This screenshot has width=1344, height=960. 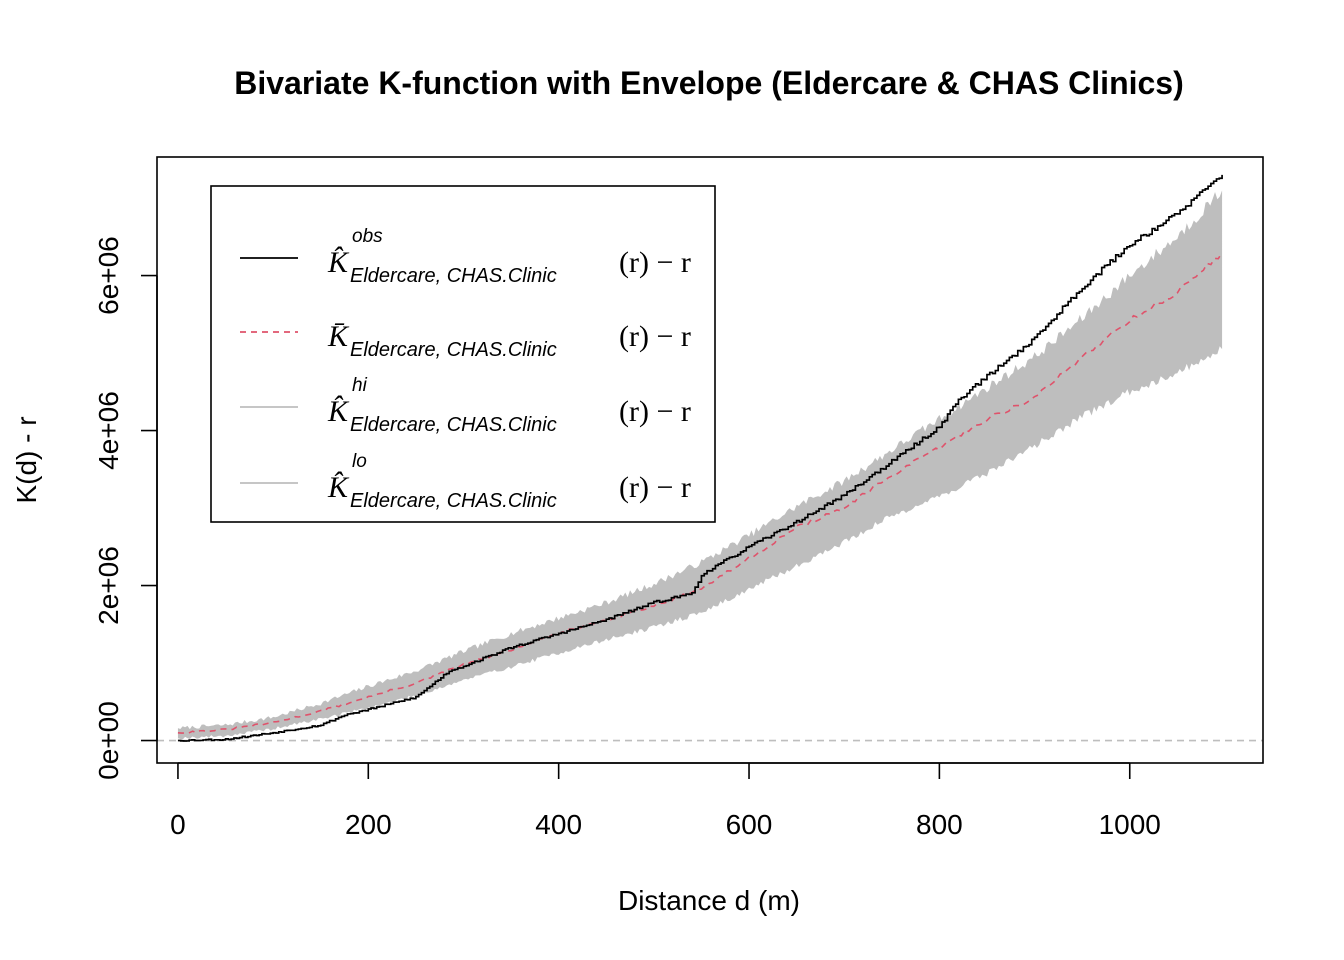 What do you see at coordinates (709, 900) in the screenshot?
I see `x-axis-label: Distance d (m)` at bounding box center [709, 900].